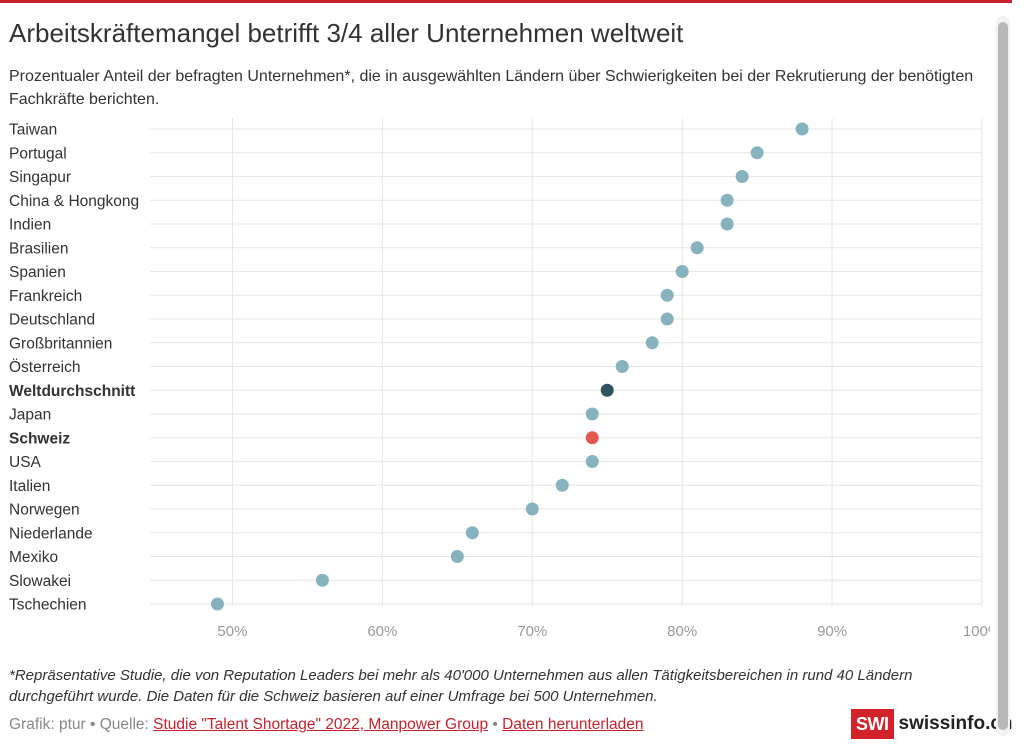  I want to click on x-tick-label: 70%, so click(532, 631).